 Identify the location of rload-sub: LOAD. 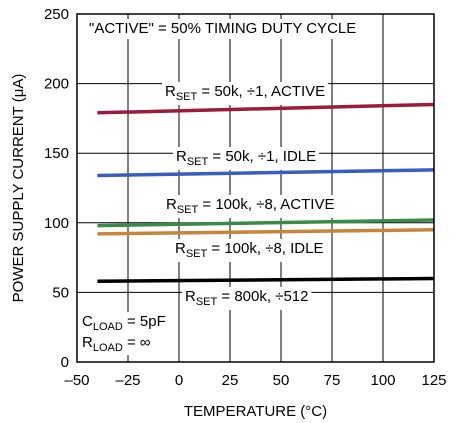
(108, 348).